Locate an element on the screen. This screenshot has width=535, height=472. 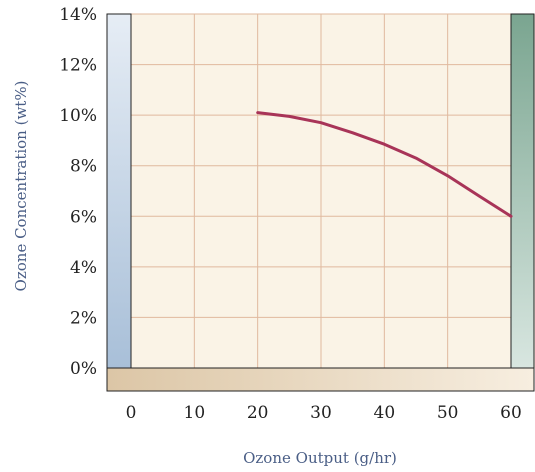
left-gradient-band is located at coordinates (119, 191).